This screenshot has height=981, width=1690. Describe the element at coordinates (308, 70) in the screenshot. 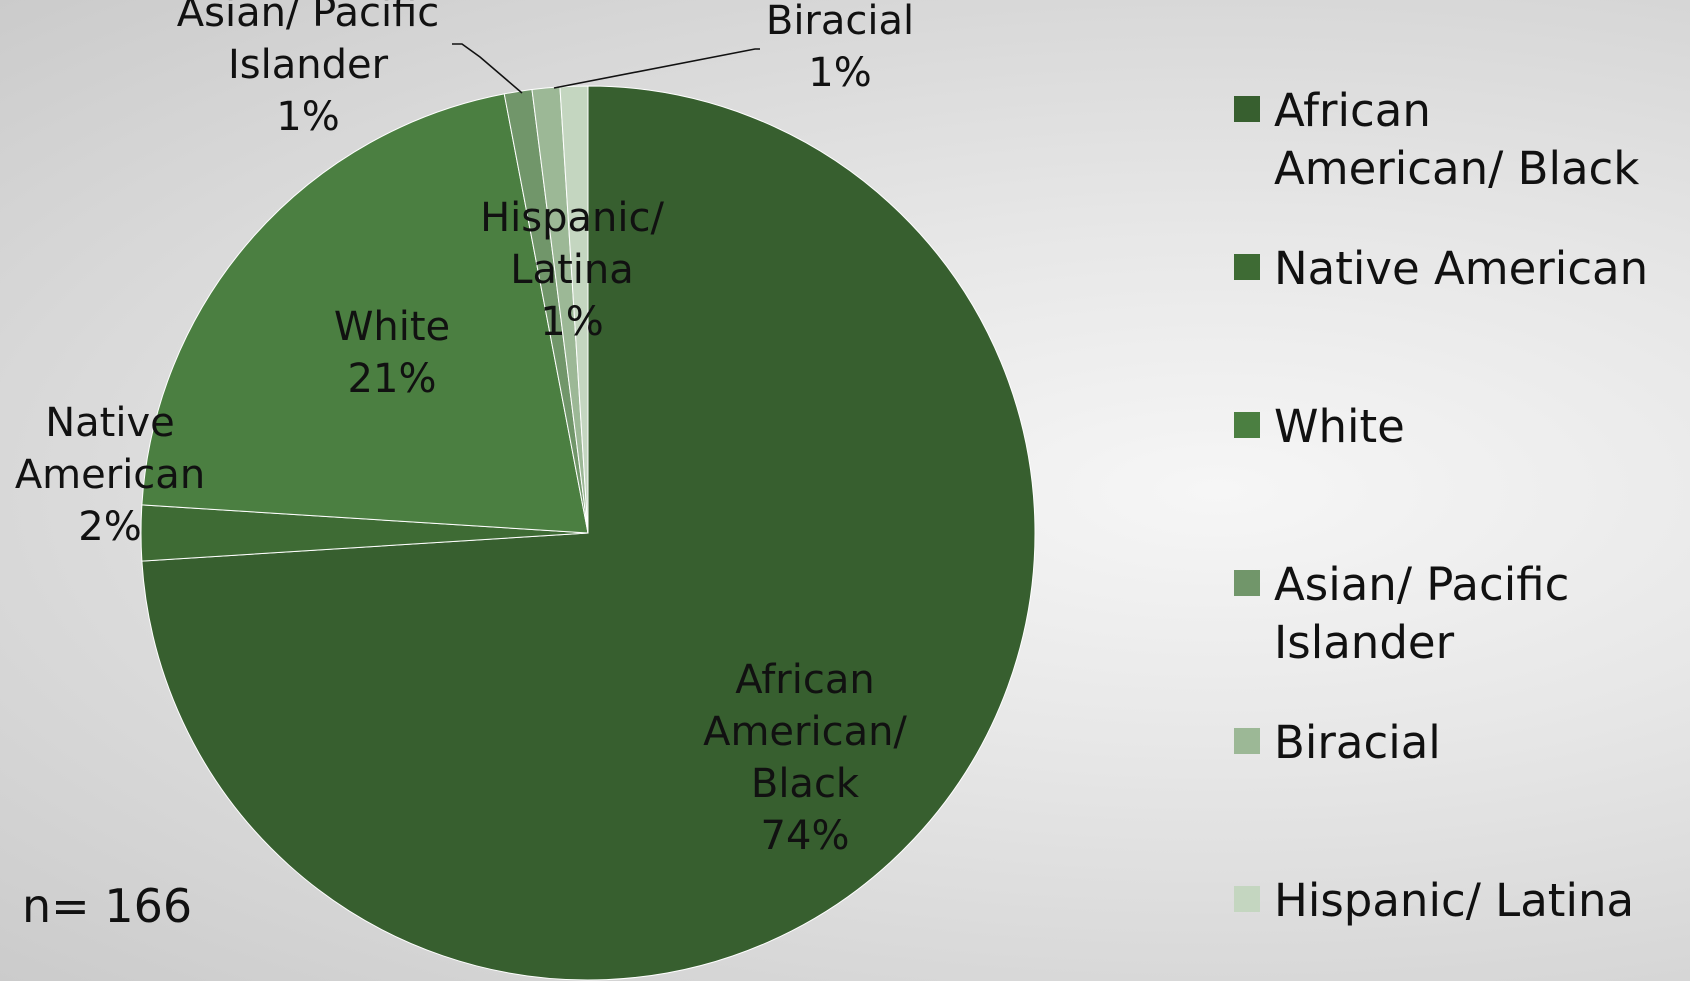

I see `data-label-asian-pacific-islander: Asian/ Pacific Islander 1%` at that location.